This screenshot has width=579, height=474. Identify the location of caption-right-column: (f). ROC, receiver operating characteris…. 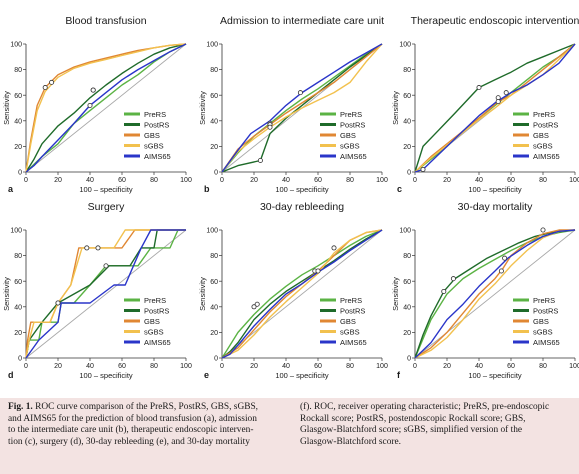
(435, 425).